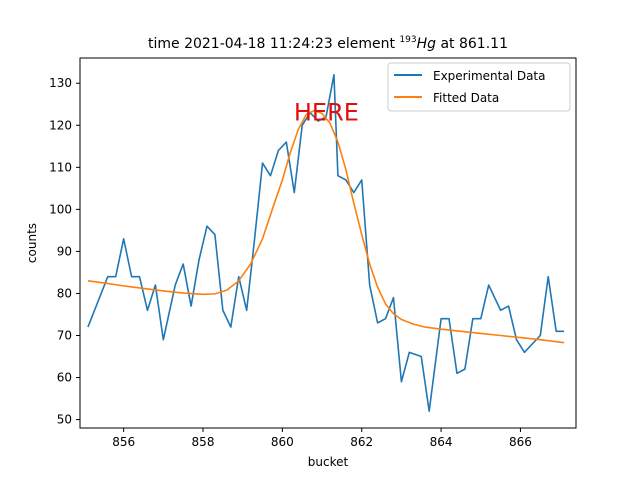  I want to click on y-tick-label: 100, so click(60, 209).